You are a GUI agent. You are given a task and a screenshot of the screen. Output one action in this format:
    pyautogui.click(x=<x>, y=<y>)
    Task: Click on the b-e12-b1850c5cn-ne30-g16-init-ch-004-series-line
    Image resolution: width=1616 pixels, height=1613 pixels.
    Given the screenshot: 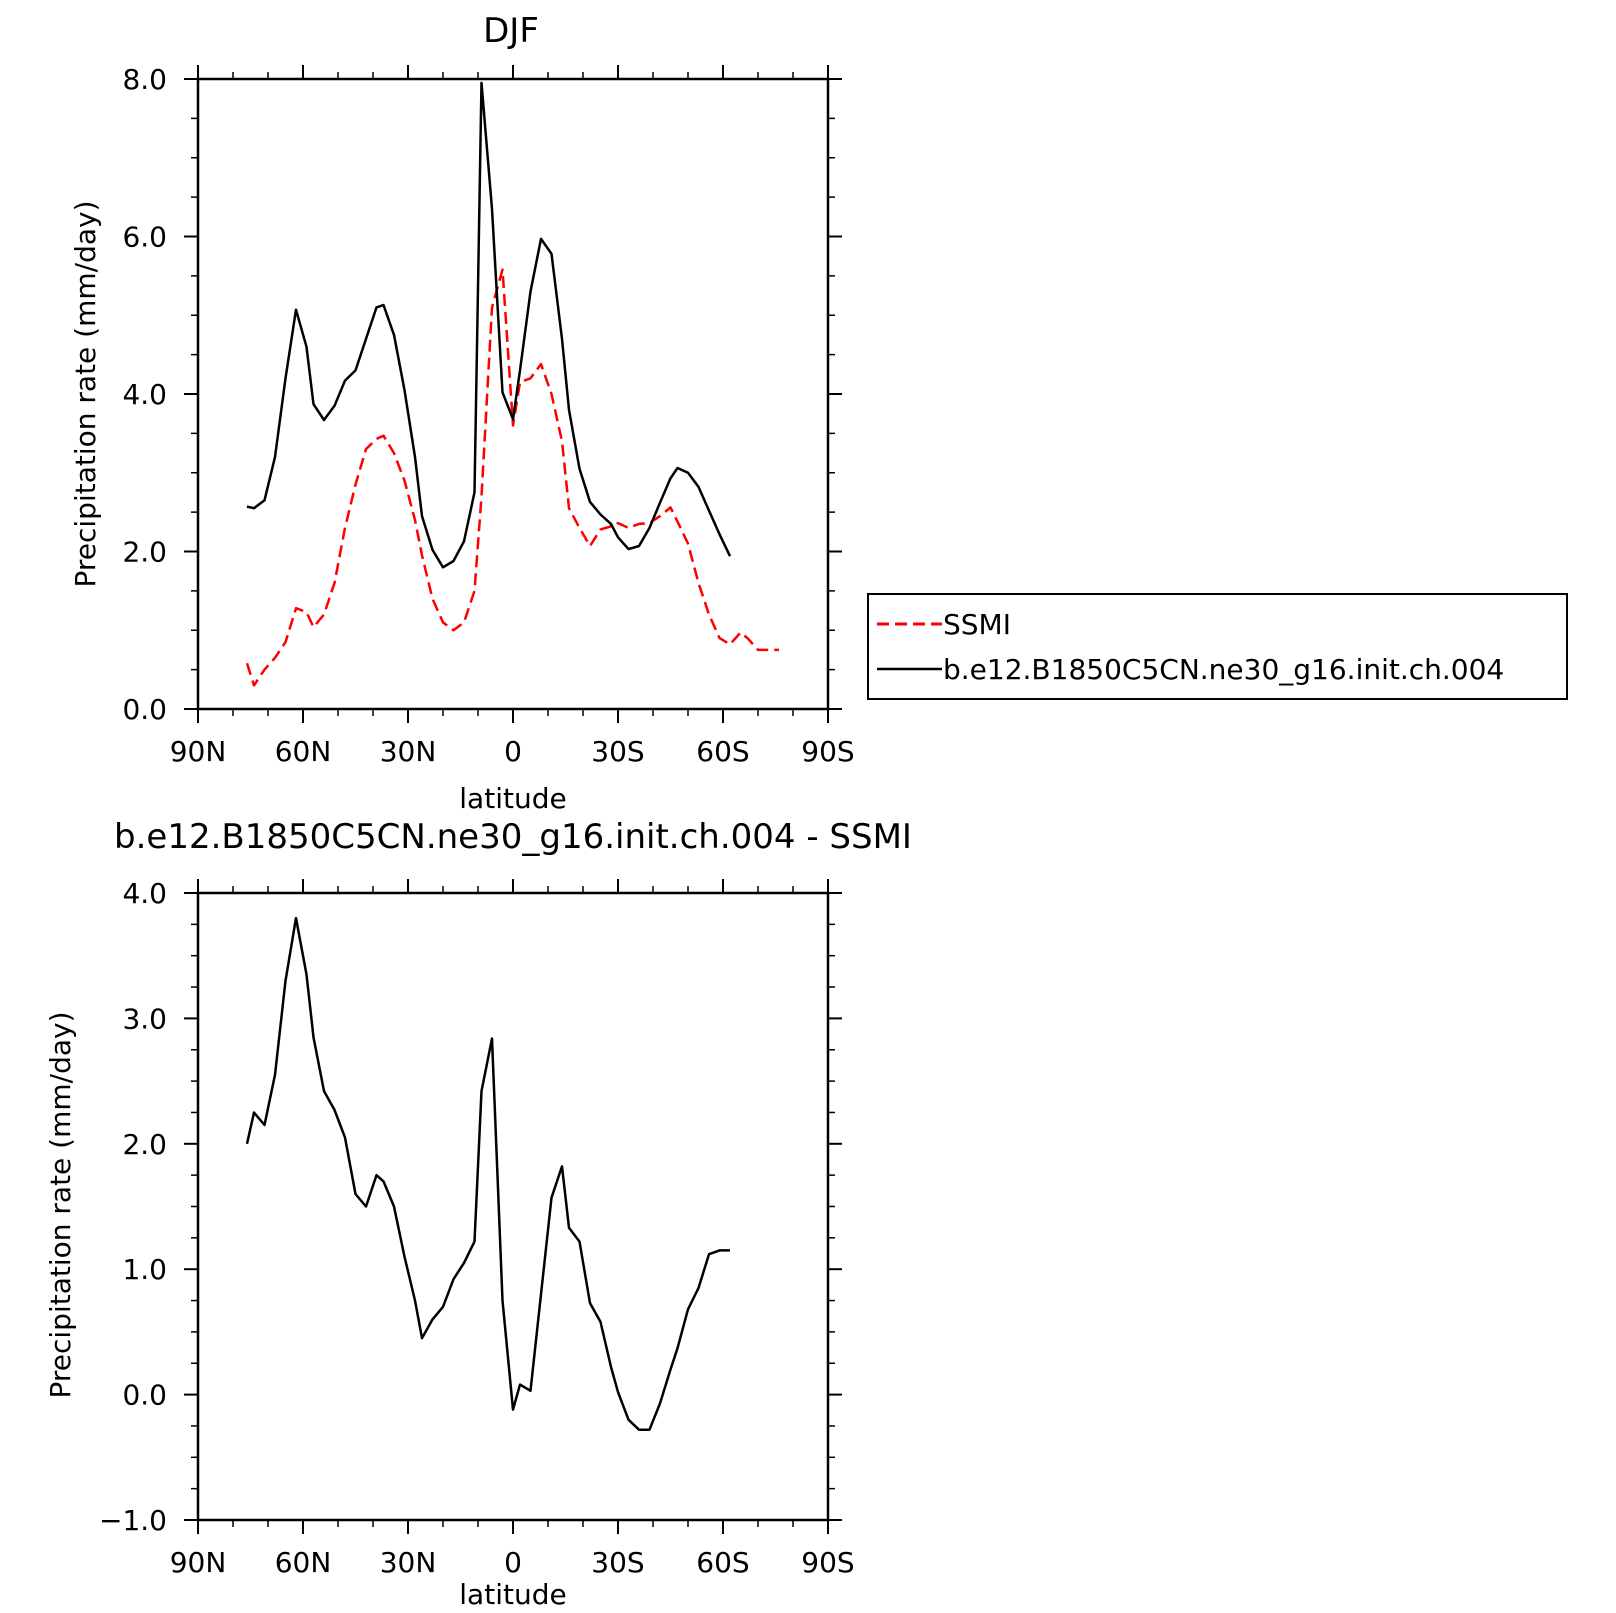 What is the action you would take?
    pyautogui.click(x=489, y=325)
    